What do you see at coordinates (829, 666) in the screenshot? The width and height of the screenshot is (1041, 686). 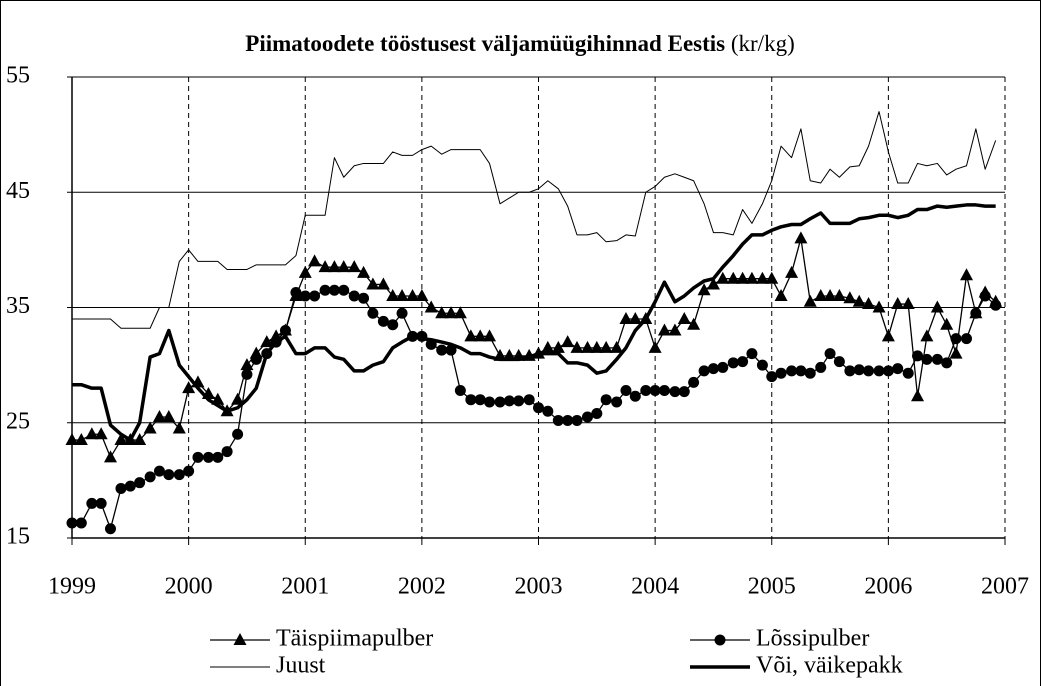 I see `legend-label: Või, väikepakk` at bounding box center [829, 666].